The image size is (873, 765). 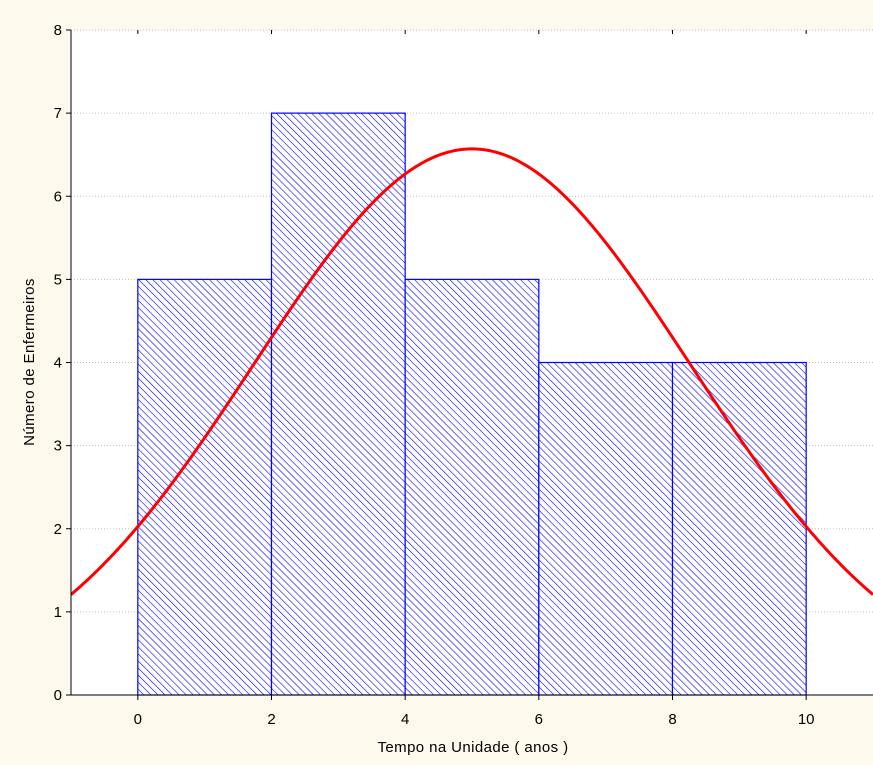 What do you see at coordinates (405, 719) in the screenshot?
I see `x-tick-label-4: 4` at bounding box center [405, 719].